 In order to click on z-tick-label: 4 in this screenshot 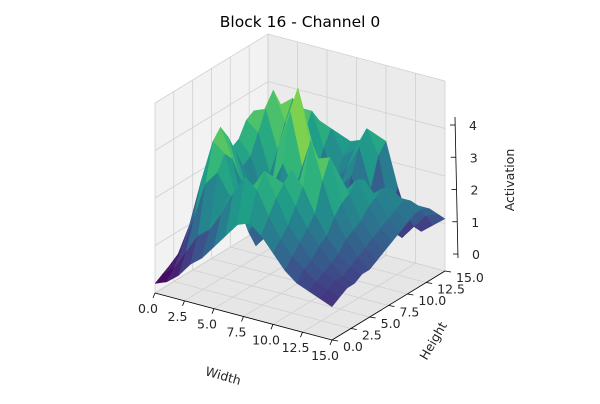, I will do `click(473, 125)`.